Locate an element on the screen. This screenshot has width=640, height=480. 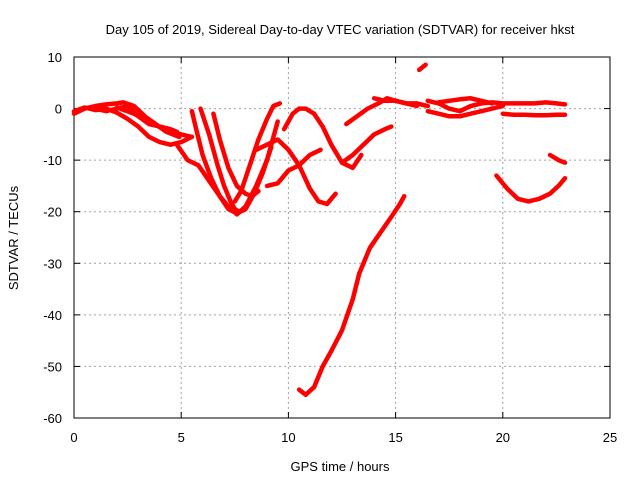
x-tick-label: 5 is located at coordinates (181, 437).